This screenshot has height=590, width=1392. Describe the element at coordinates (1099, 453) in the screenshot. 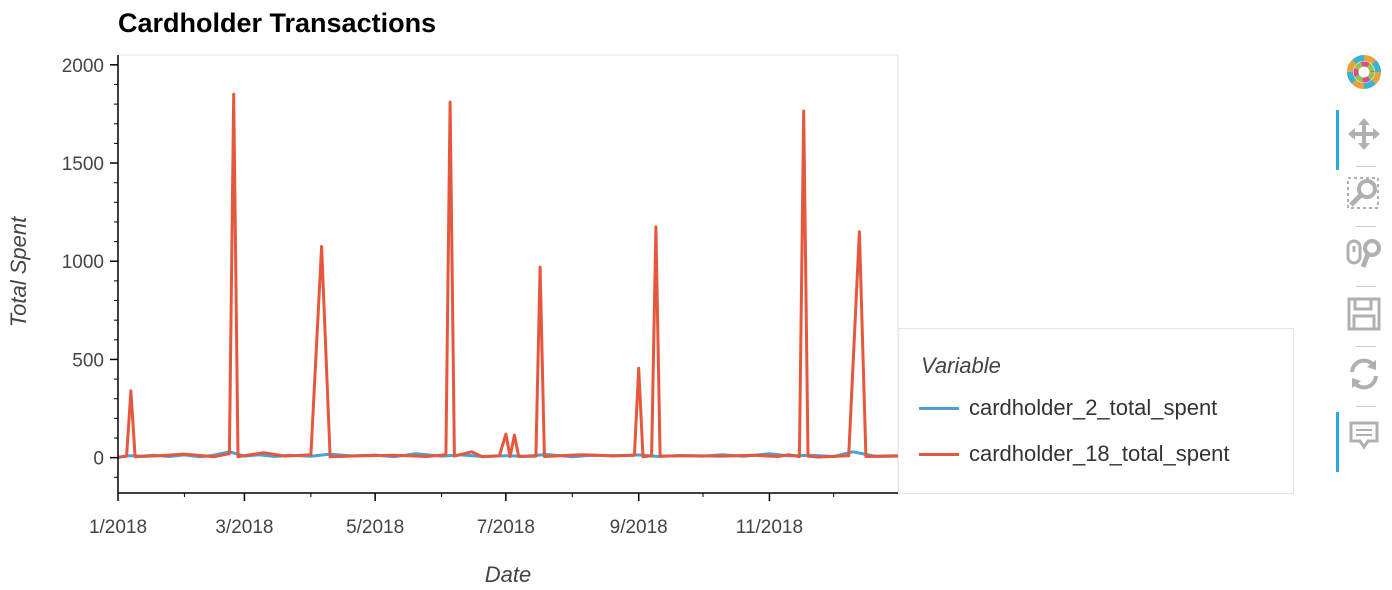

I see `legend-label-cardholder-18: cardholder_18_total_spent` at that location.